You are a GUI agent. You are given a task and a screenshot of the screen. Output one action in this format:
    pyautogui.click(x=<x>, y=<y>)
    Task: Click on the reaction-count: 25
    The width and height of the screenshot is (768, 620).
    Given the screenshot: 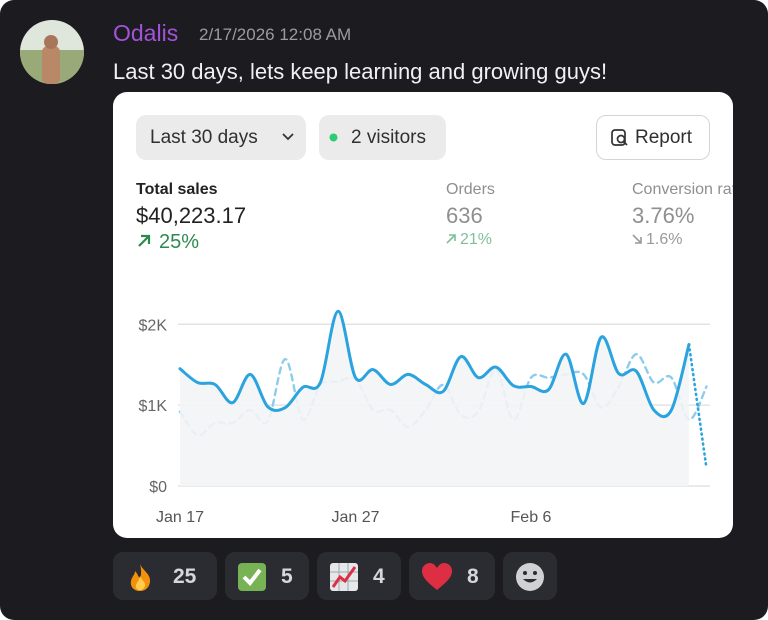 What is the action you would take?
    pyautogui.click(x=185, y=576)
    